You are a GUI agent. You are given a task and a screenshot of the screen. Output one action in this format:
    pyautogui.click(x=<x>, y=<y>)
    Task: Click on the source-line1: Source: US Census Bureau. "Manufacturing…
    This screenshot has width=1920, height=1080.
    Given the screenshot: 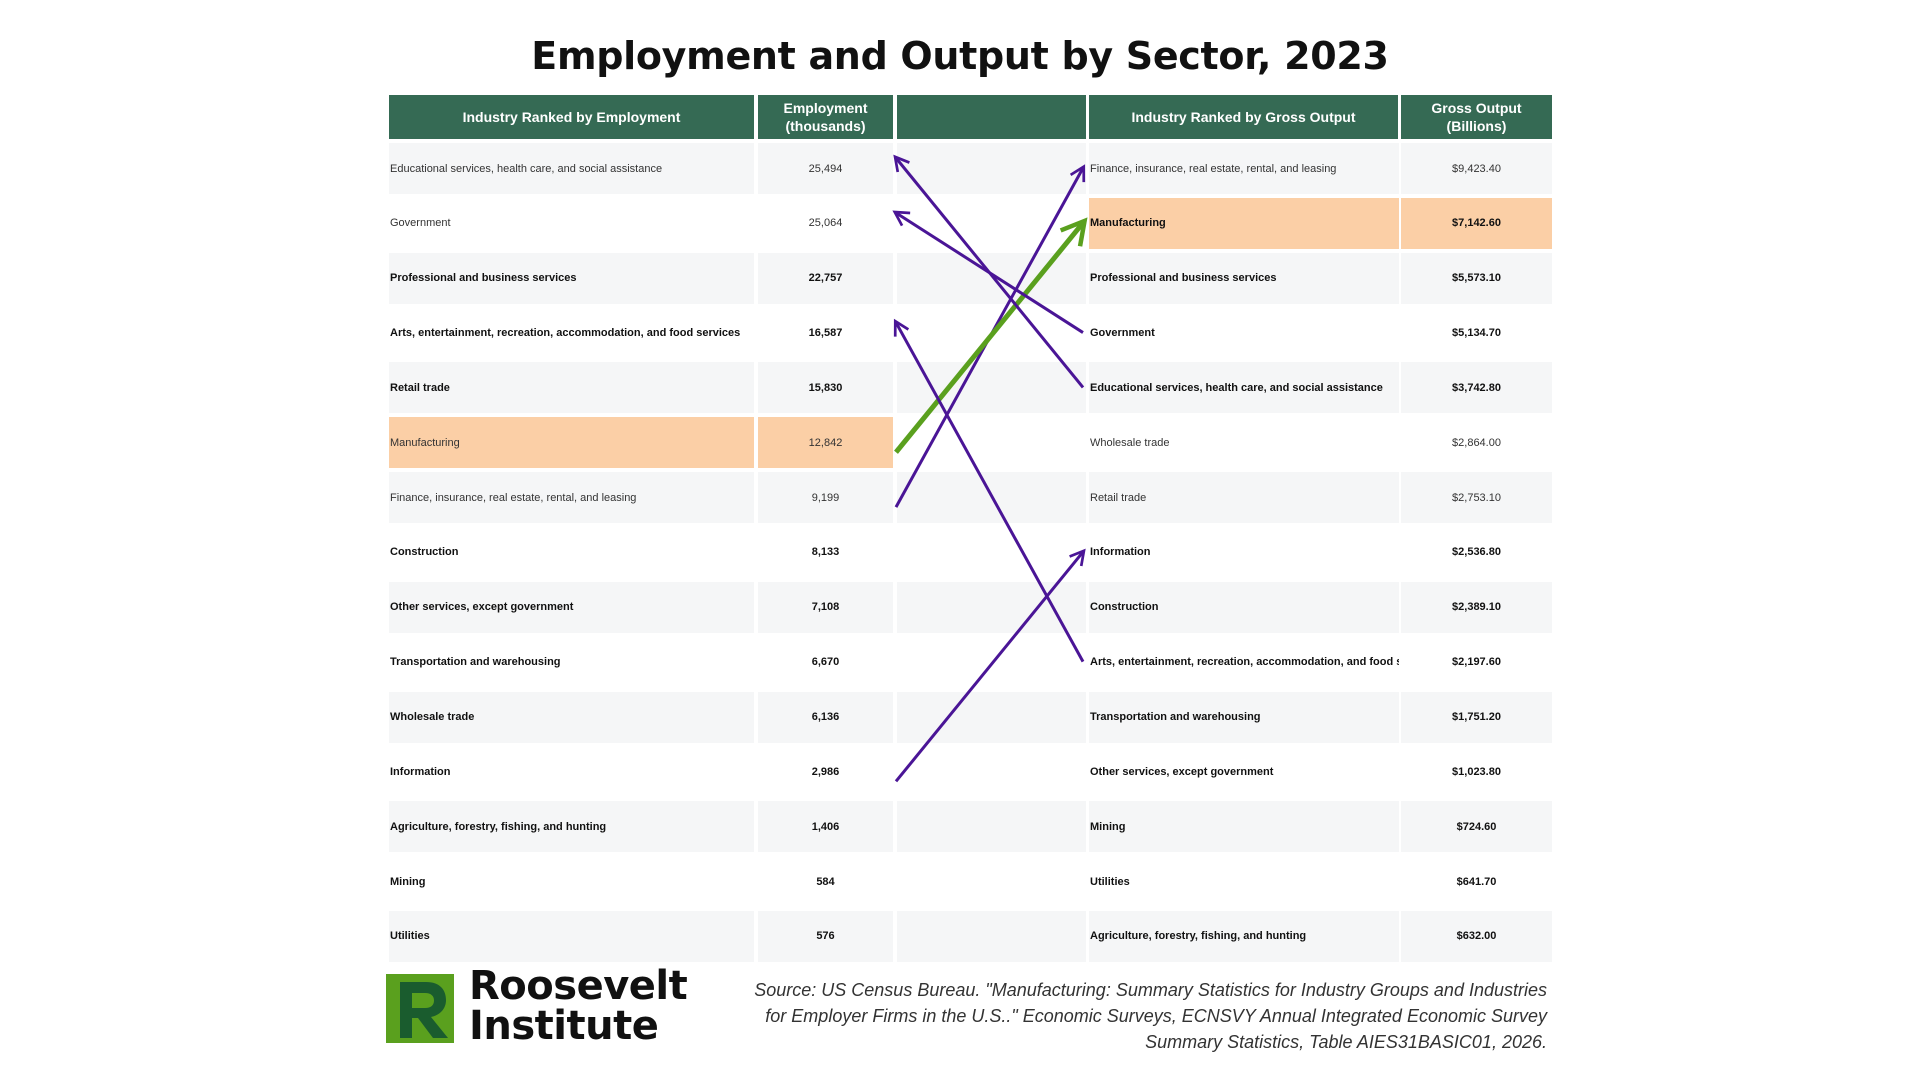 What is the action you would take?
    pyautogui.click(x=1150, y=990)
    